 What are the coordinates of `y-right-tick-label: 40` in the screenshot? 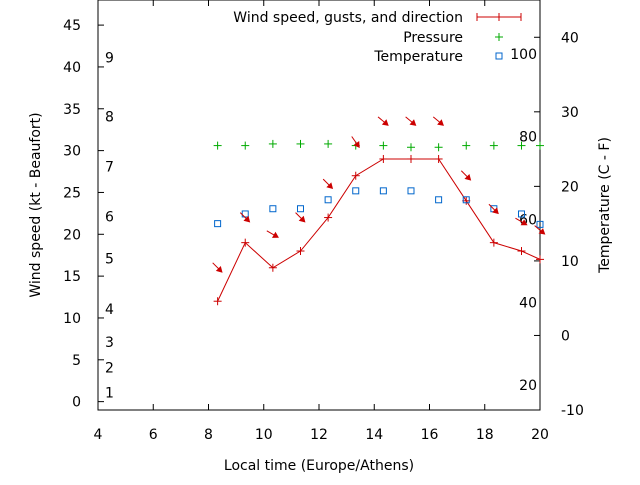 It's located at (570, 38).